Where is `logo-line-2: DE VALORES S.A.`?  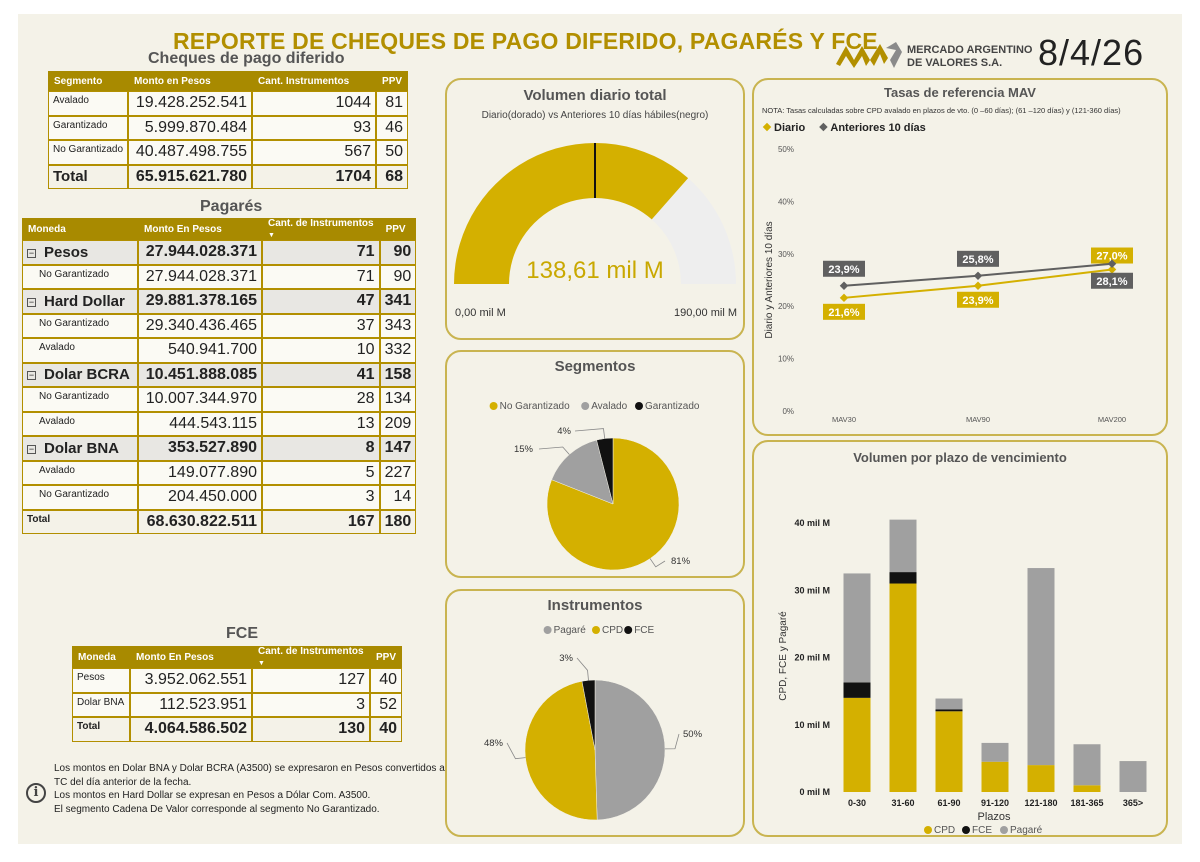
logo-line-2: DE VALORES S.A. is located at coordinates (955, 63).